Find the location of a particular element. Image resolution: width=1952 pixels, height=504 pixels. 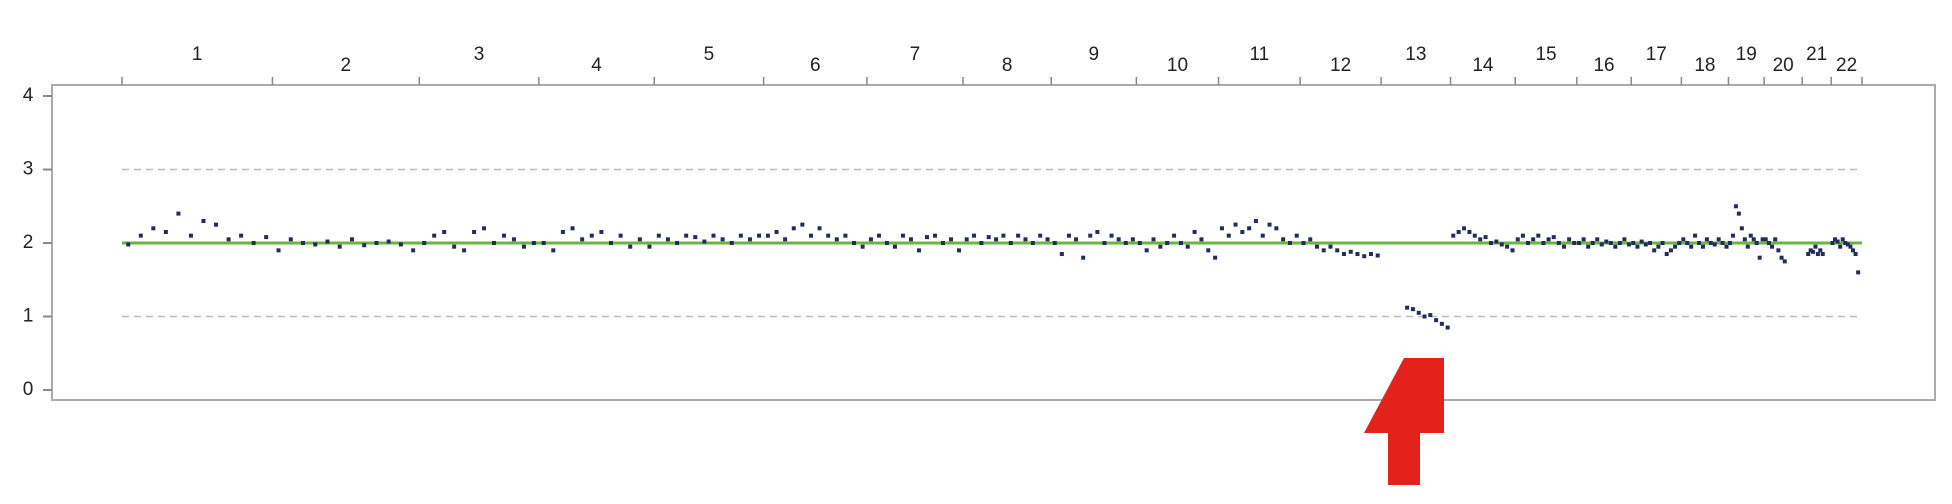

y-tick-label: 0 is located at coordinates (28, 389).